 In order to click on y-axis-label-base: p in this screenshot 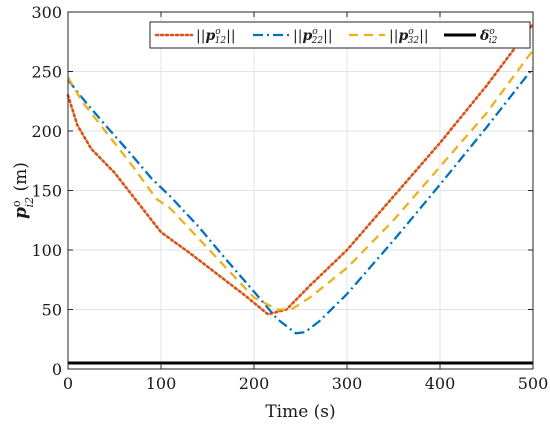, I will do `click(21, 213)`.